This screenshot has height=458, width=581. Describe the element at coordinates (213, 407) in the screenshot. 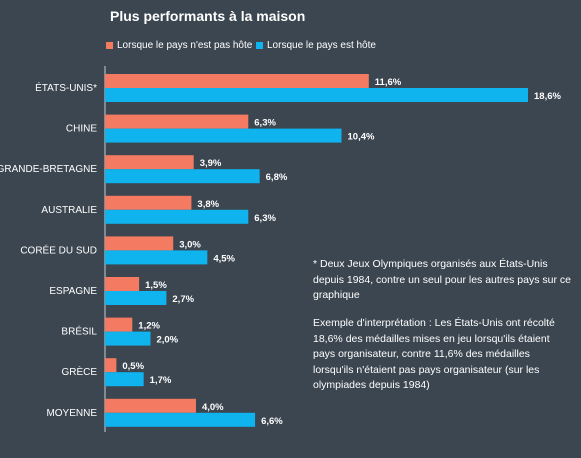

I see `data-label-not-host: 4,0%` at that location.